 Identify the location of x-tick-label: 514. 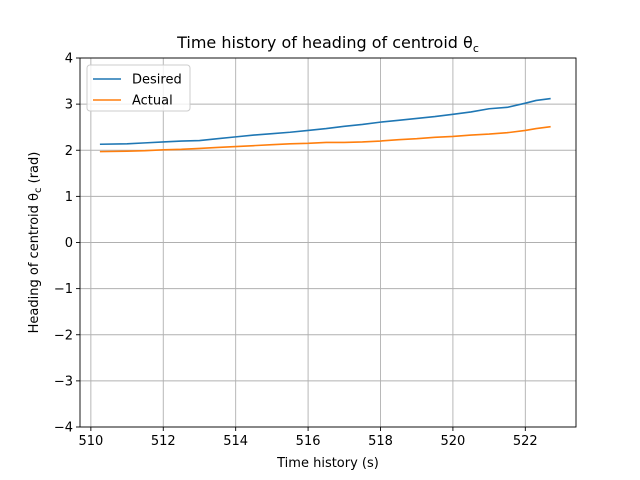
(235, 441).